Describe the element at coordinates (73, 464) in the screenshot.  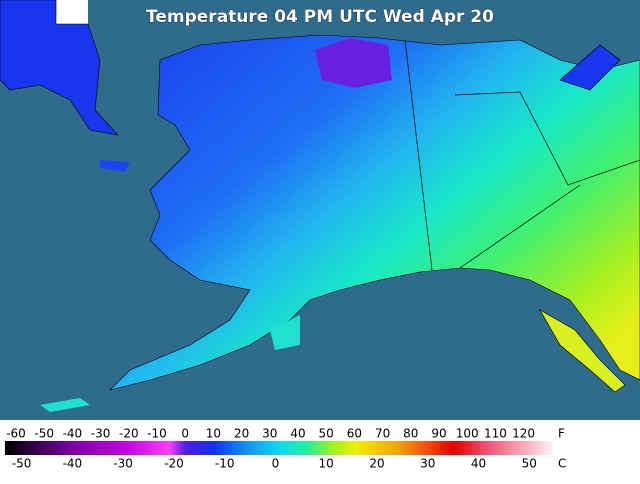
I see `celsius-tick: -40` at that location.